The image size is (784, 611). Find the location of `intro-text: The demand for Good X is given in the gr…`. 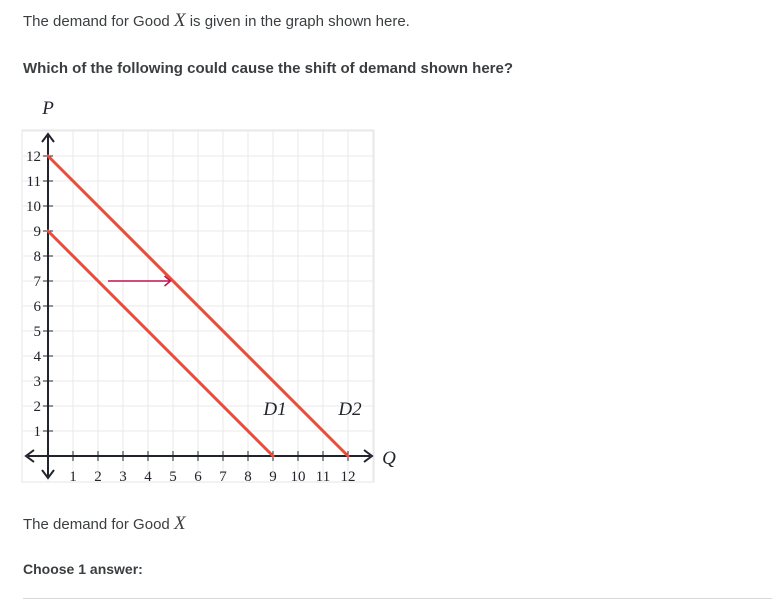

intro-text: The demand for Good X is given in the gr… is located at coordinates (216, 21).